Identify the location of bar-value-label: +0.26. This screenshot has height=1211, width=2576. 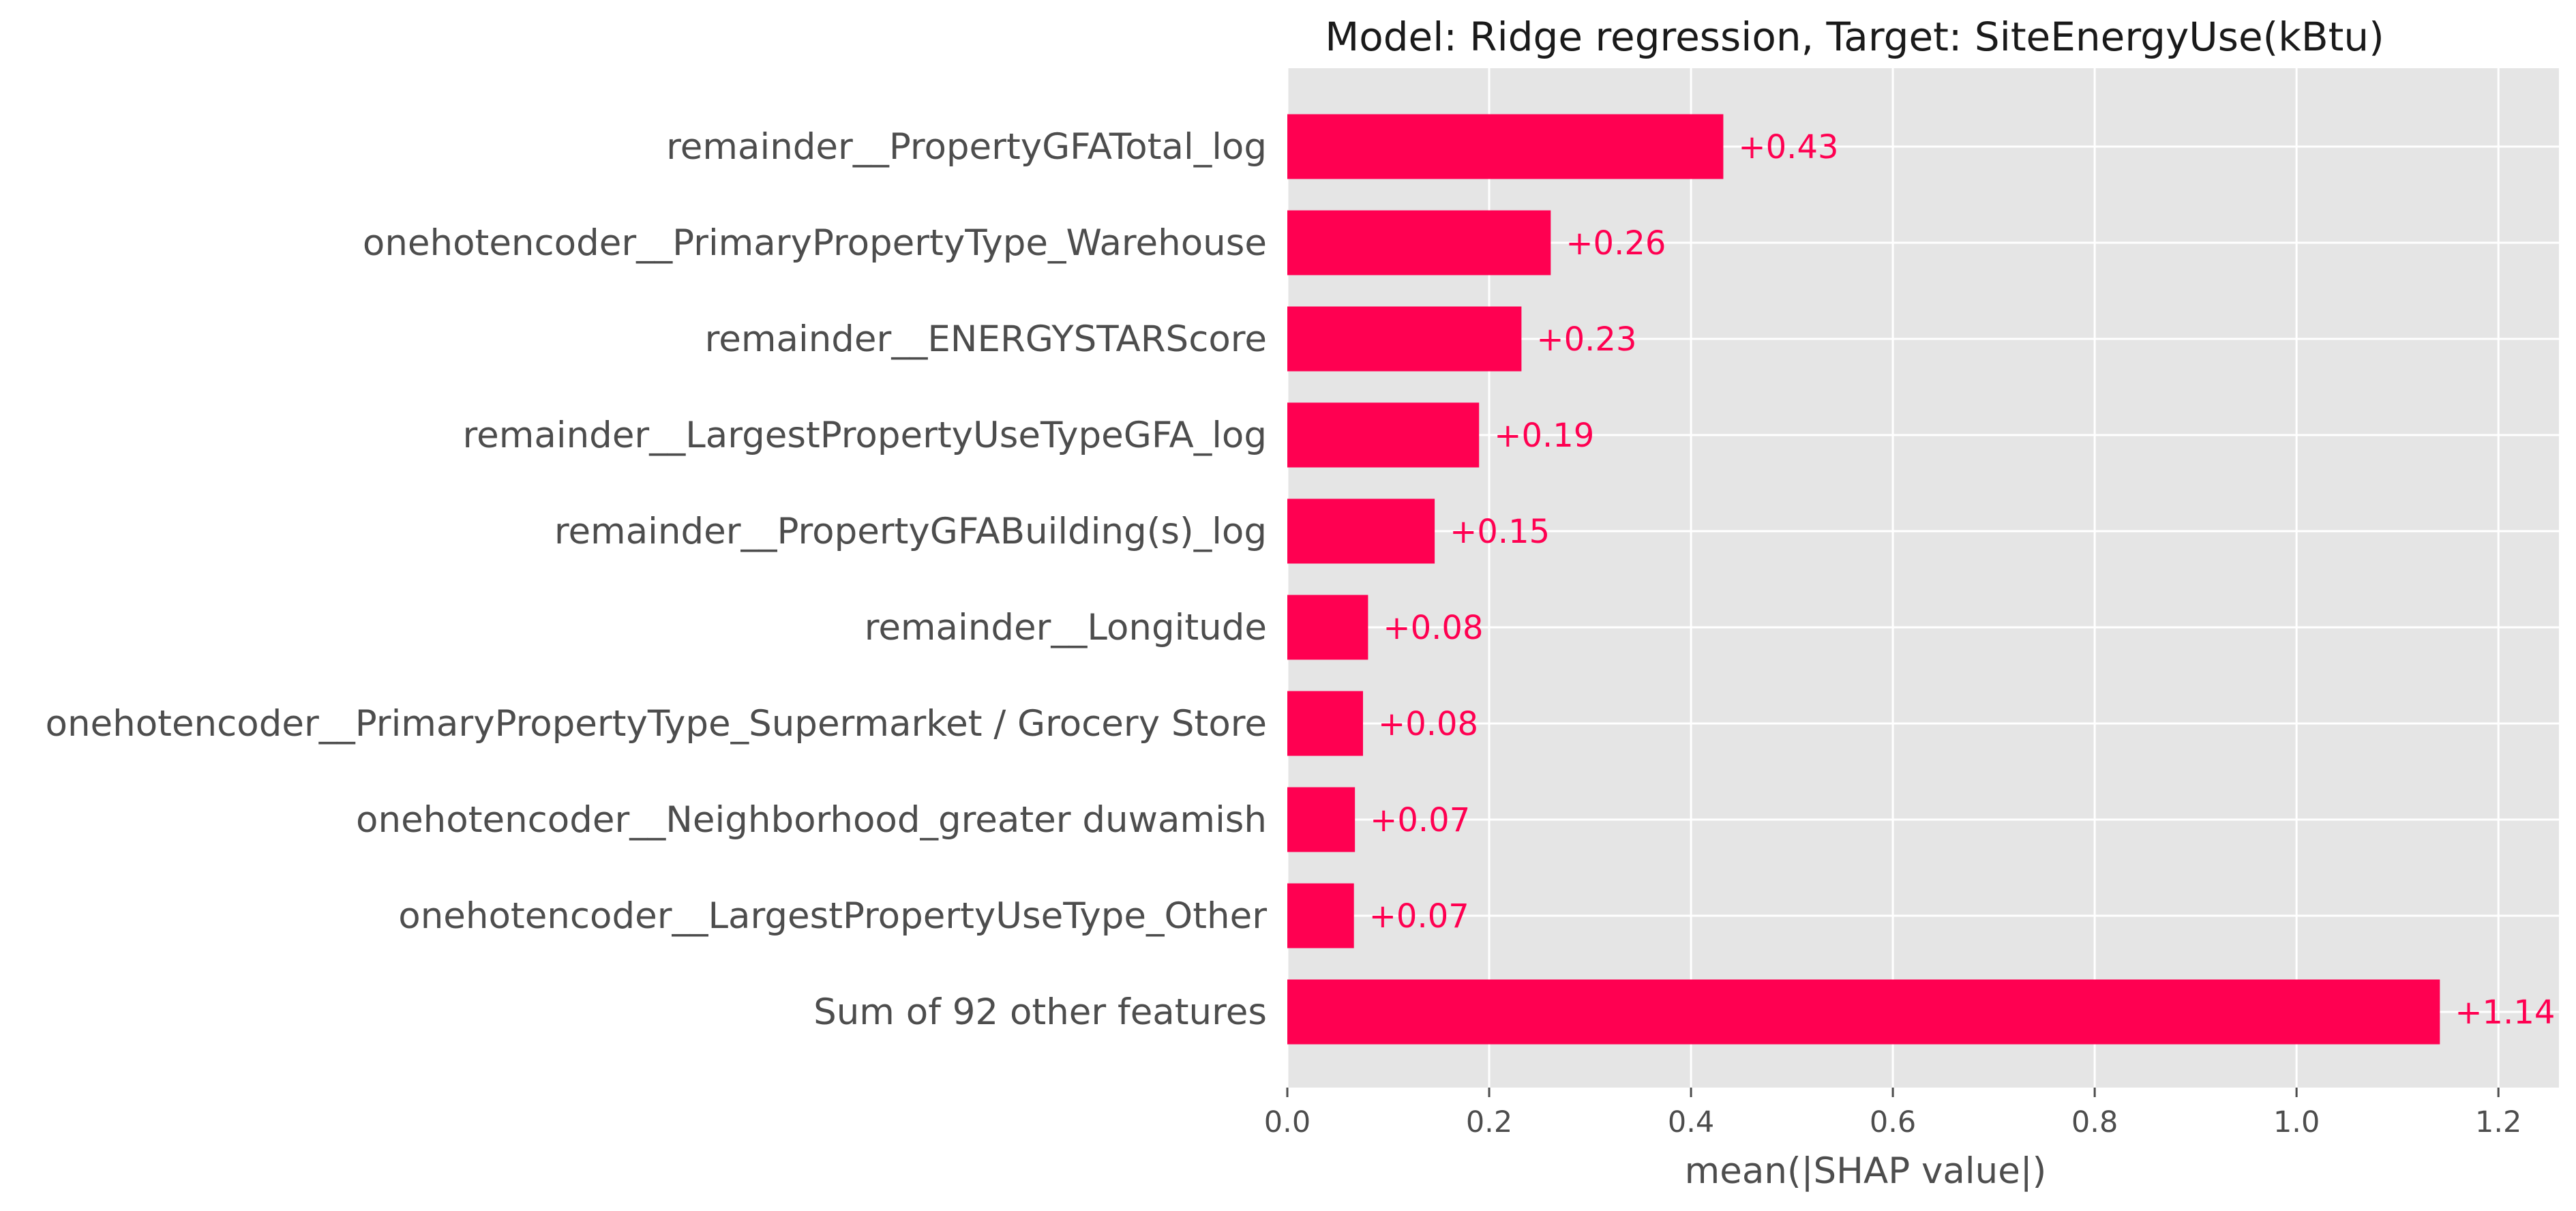
(1616, 243).